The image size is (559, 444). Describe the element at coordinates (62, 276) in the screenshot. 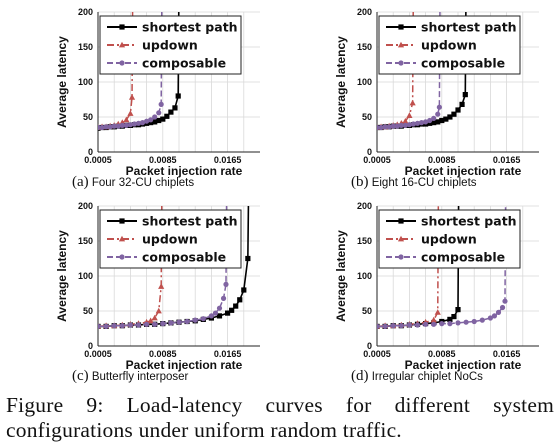

I see `y-axis-title: Average latency` at that location.